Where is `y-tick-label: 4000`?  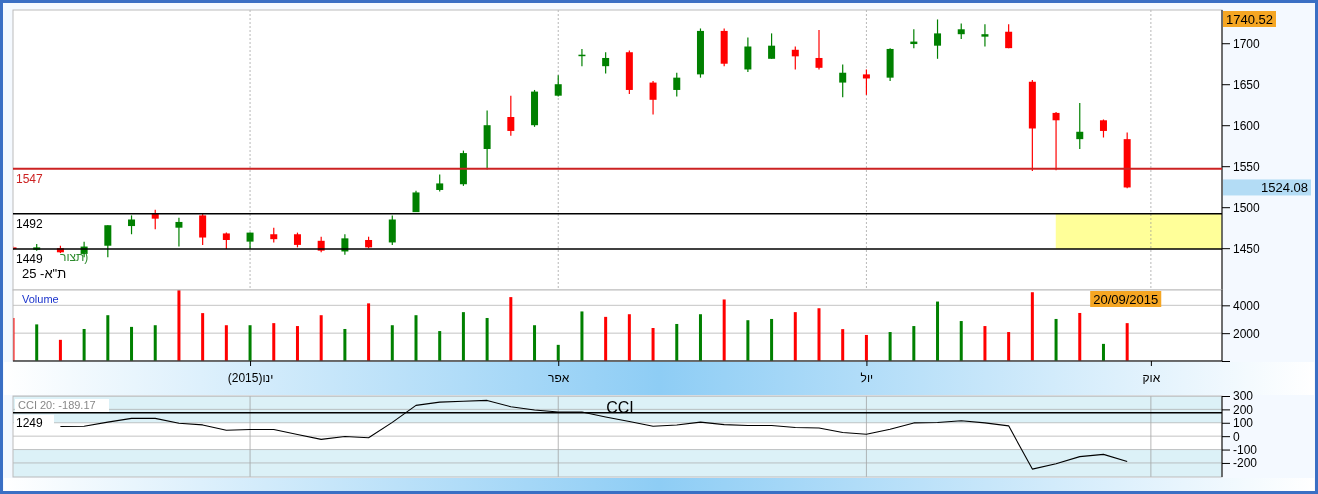
y-tick-label: 4000 is located at coordinates (1247, 305).